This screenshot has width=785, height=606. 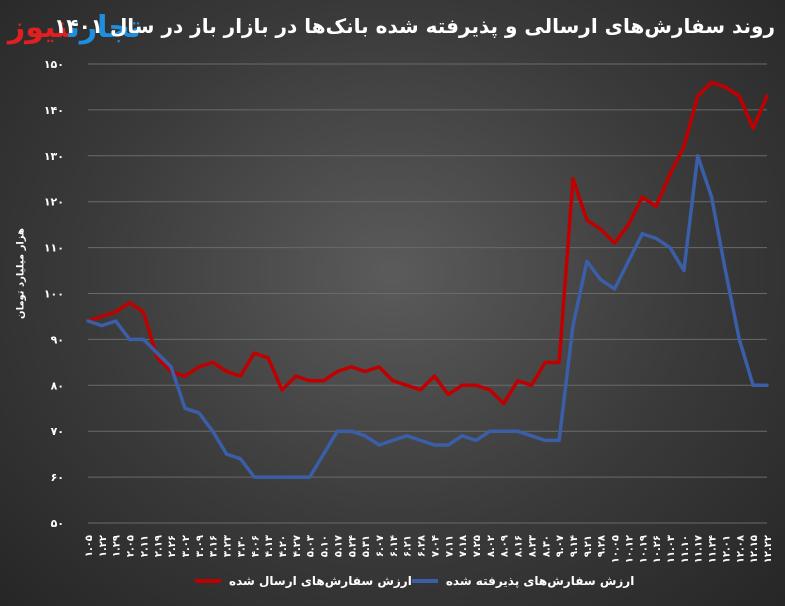 I want to click on x-tick-label: ۵.۳۱, so click(x=366, y=546).